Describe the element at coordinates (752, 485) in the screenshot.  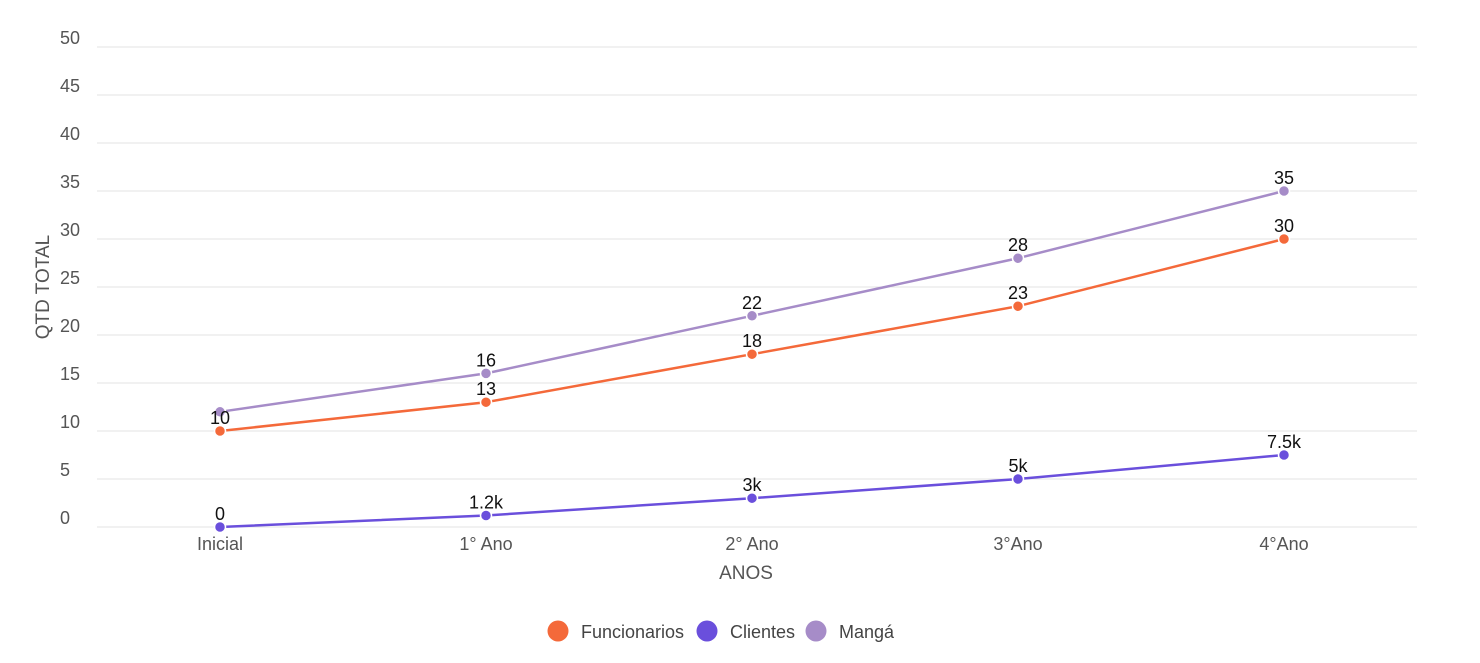
I see `data-label: 3k` at that location.